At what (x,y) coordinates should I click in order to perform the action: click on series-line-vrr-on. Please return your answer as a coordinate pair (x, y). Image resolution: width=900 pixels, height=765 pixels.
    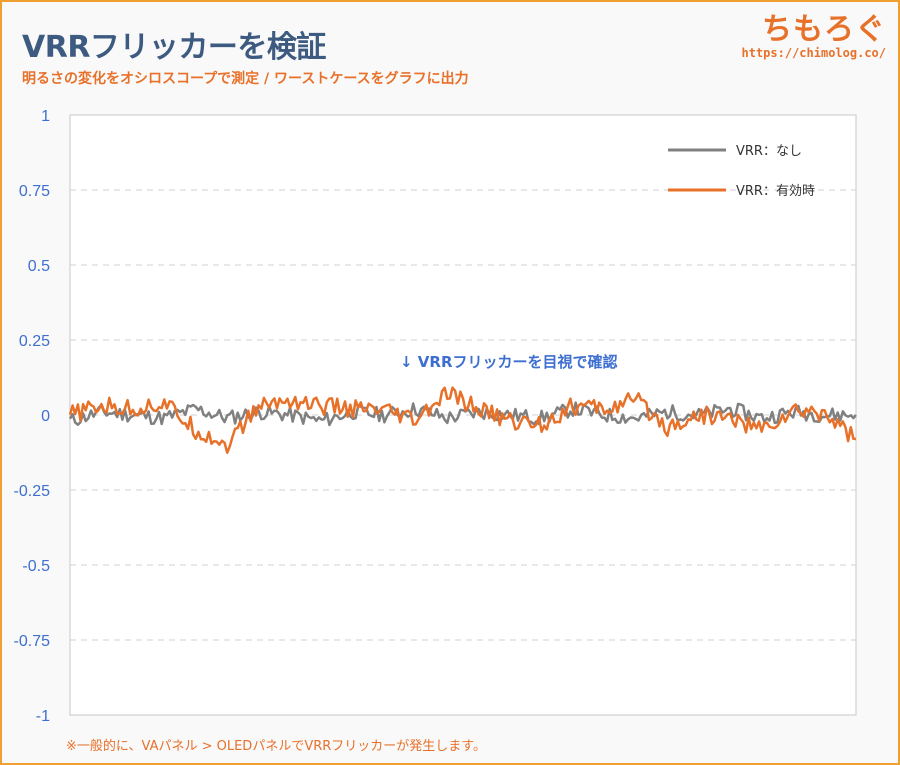
    Looking at the image, I should click on (462, 420).